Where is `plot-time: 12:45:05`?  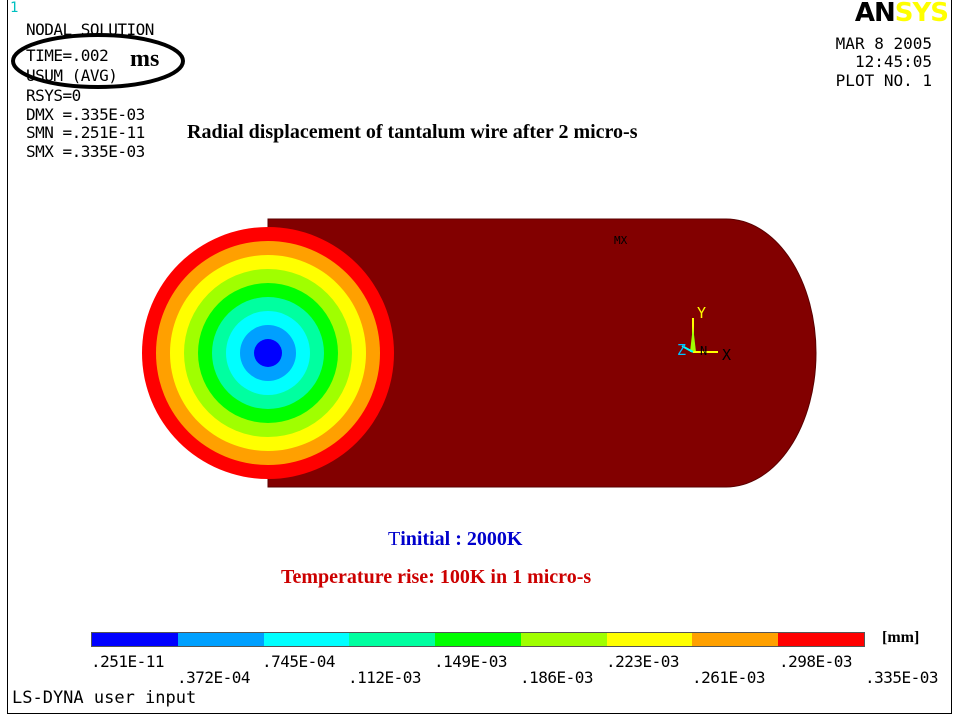
plot-time: 12:45:05 is located at coordinates (893, 61).